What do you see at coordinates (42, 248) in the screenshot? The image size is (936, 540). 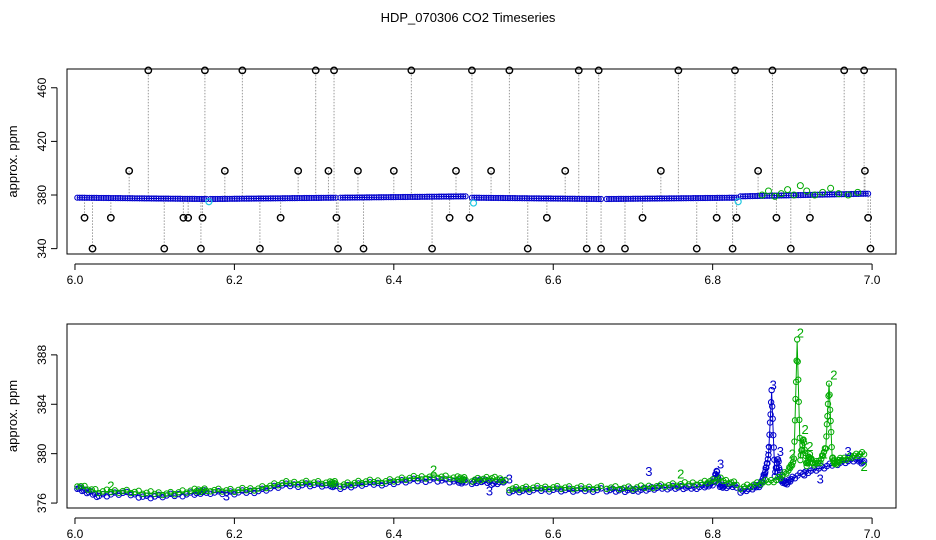 I see `y-tick-label: 340` at bounding box center [42, 248].